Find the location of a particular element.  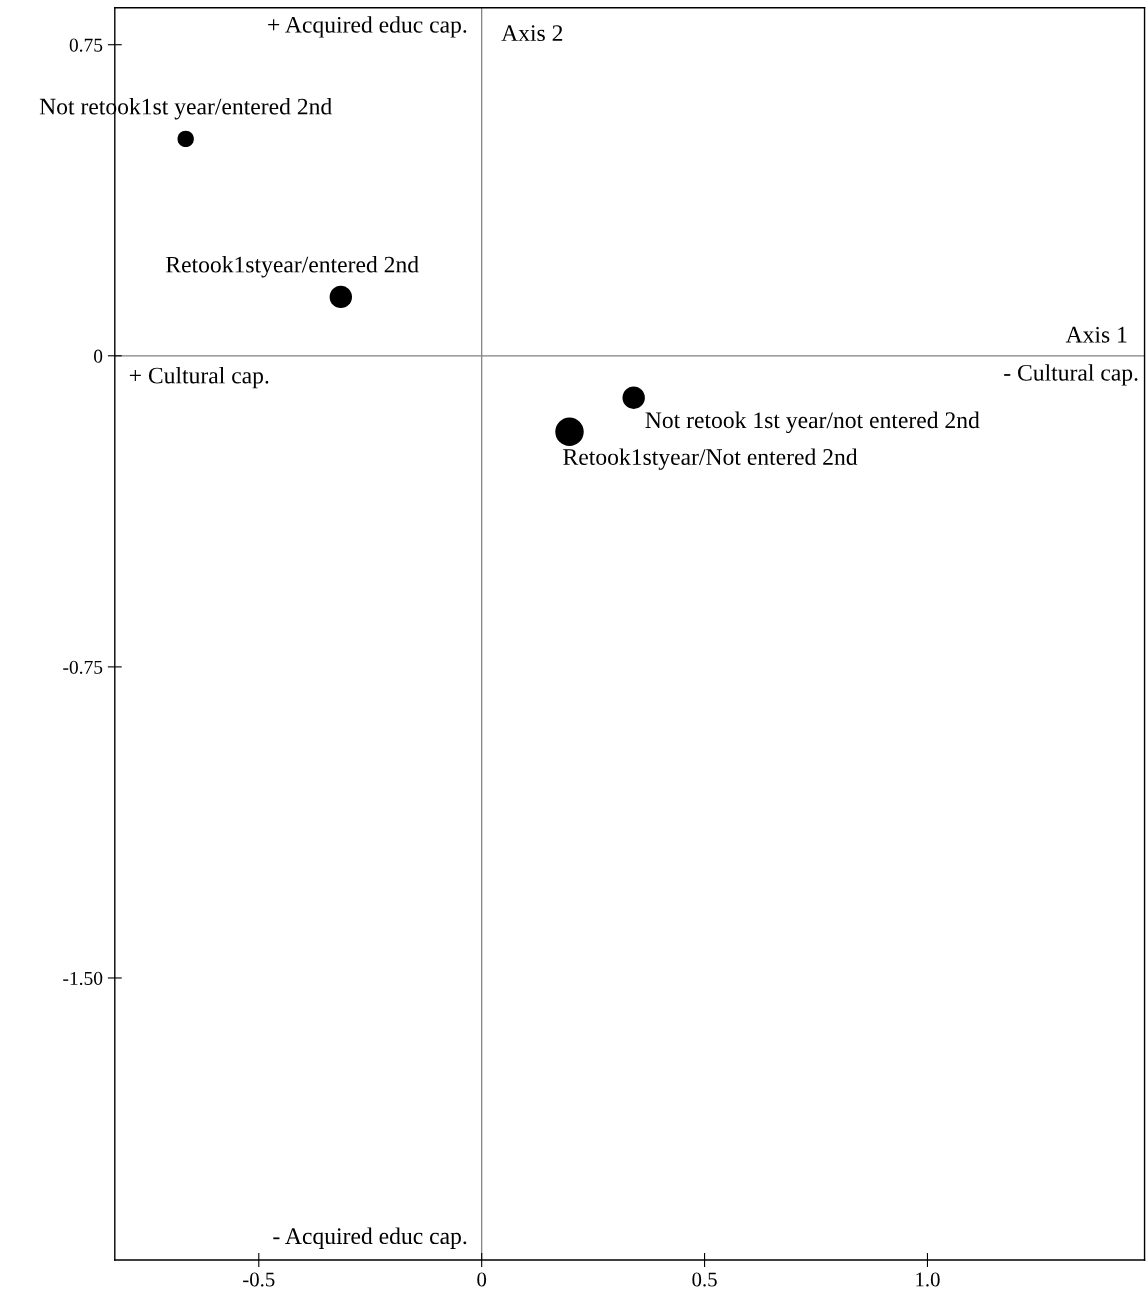

annotation: - Acquired educ cap. is located at coordinates (370, 1238).